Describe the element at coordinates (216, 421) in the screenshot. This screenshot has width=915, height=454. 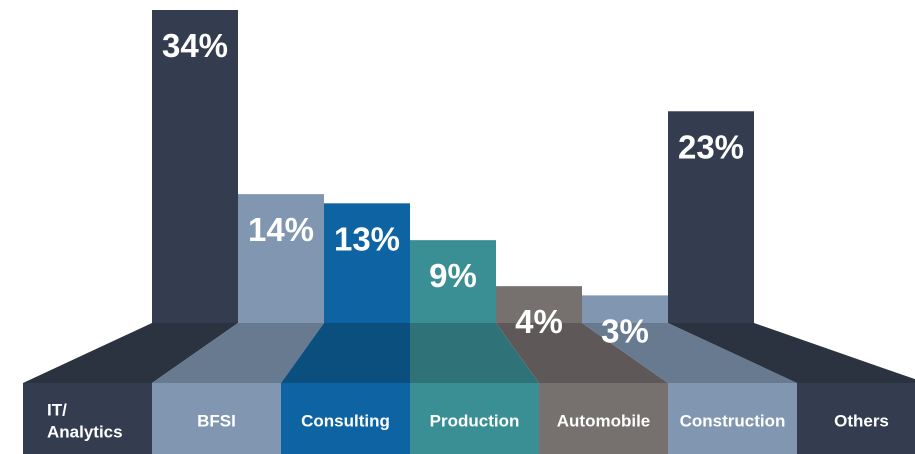
I see `category-label-bfsi: BFSI` at that location.